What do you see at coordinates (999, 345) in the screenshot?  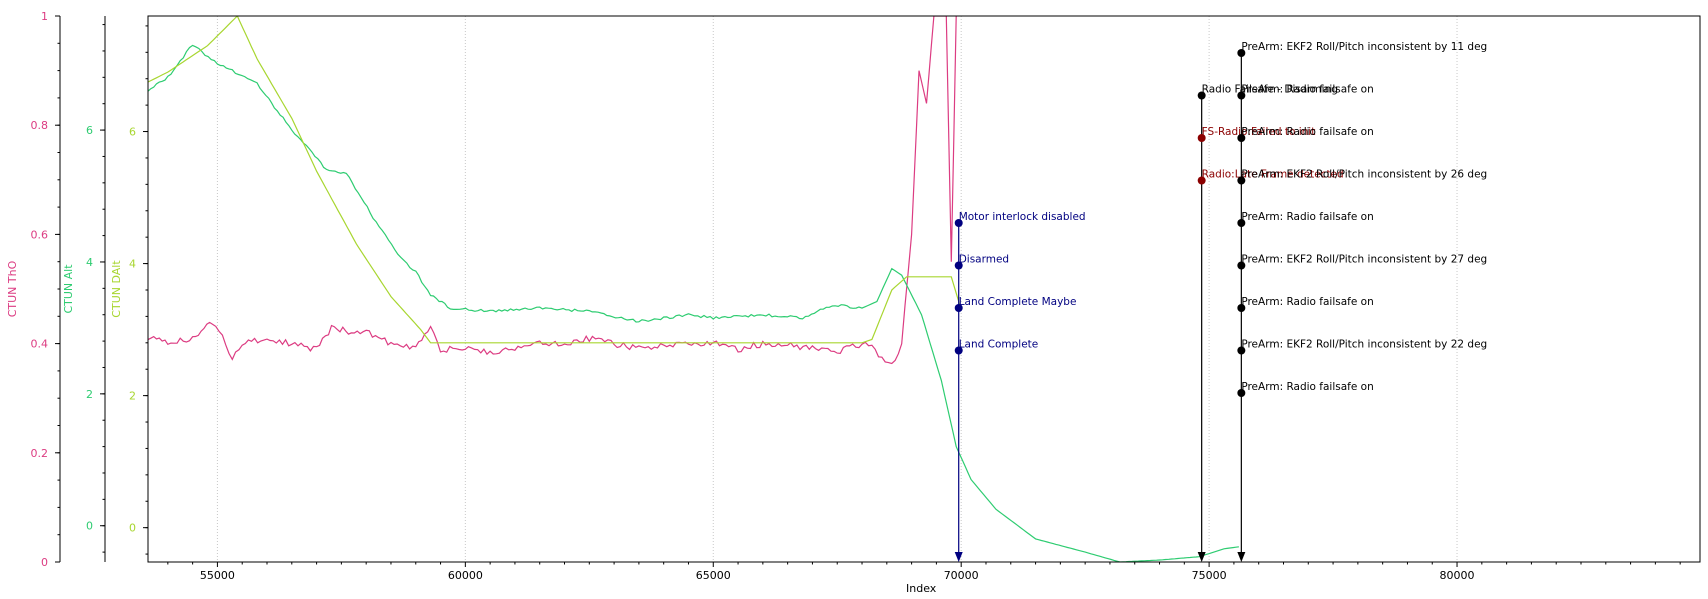 I see `event-label: Land Complete` at bounding box center [999, 345].